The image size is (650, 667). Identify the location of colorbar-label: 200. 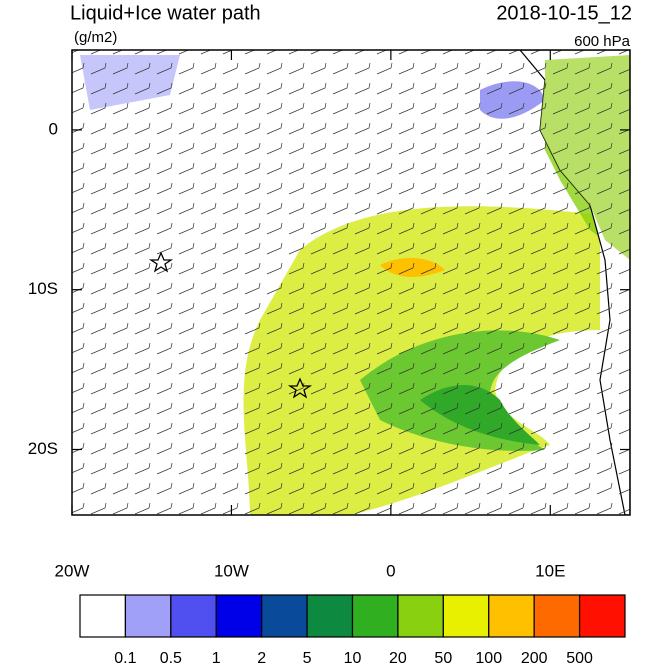
(534, 658).